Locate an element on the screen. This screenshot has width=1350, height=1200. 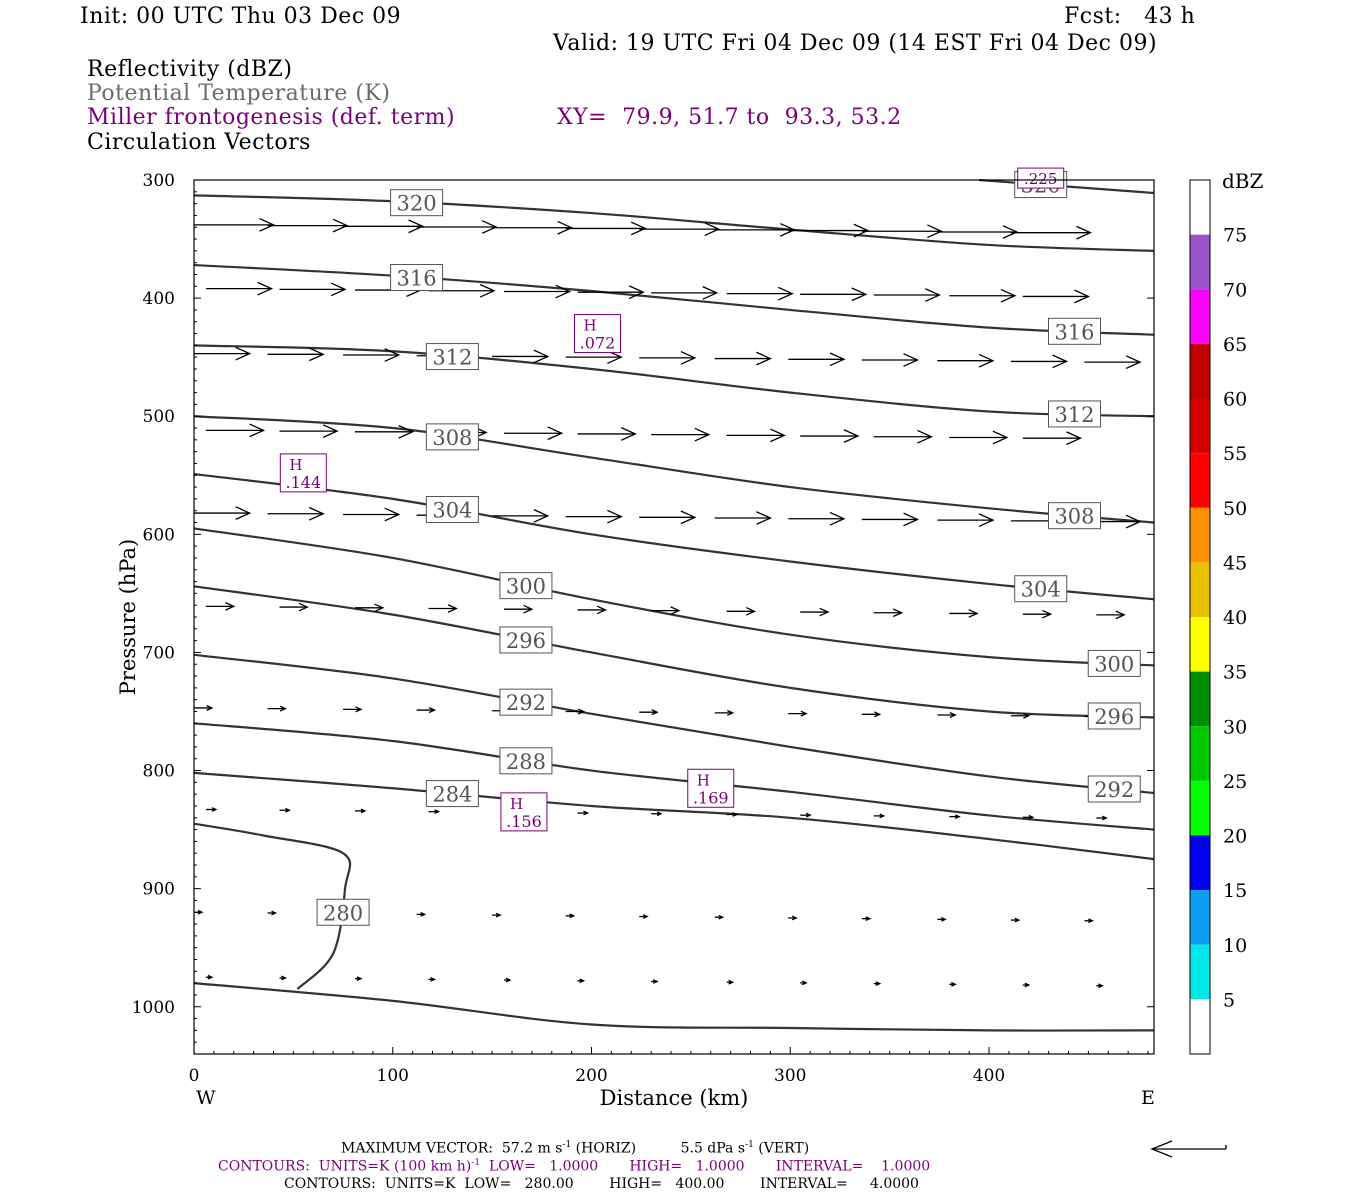
colorbar-label: 5 is located at coordinates (1229, 1000).